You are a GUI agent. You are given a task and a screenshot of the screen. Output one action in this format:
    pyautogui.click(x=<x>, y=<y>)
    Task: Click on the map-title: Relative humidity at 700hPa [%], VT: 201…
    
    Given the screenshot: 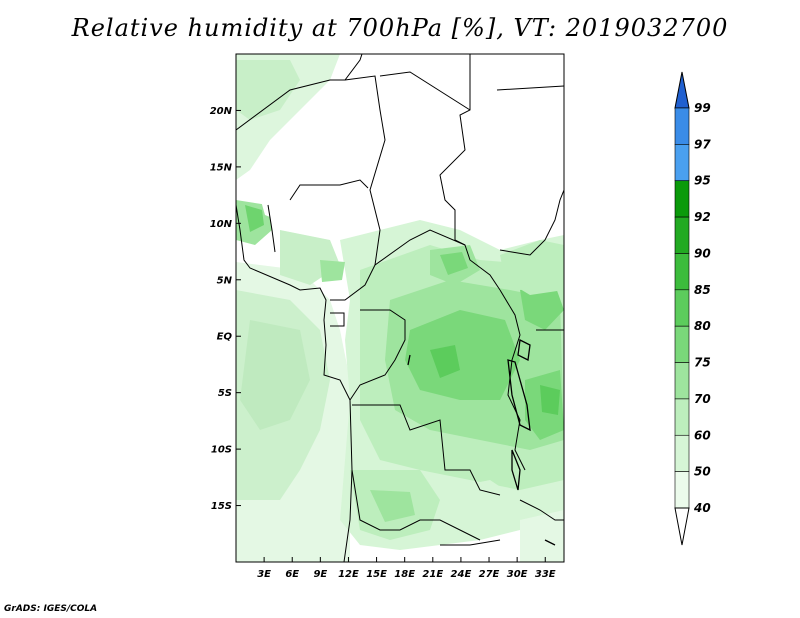 What is the action you would take?
    pyautogui.click(x=400, y=28)
    